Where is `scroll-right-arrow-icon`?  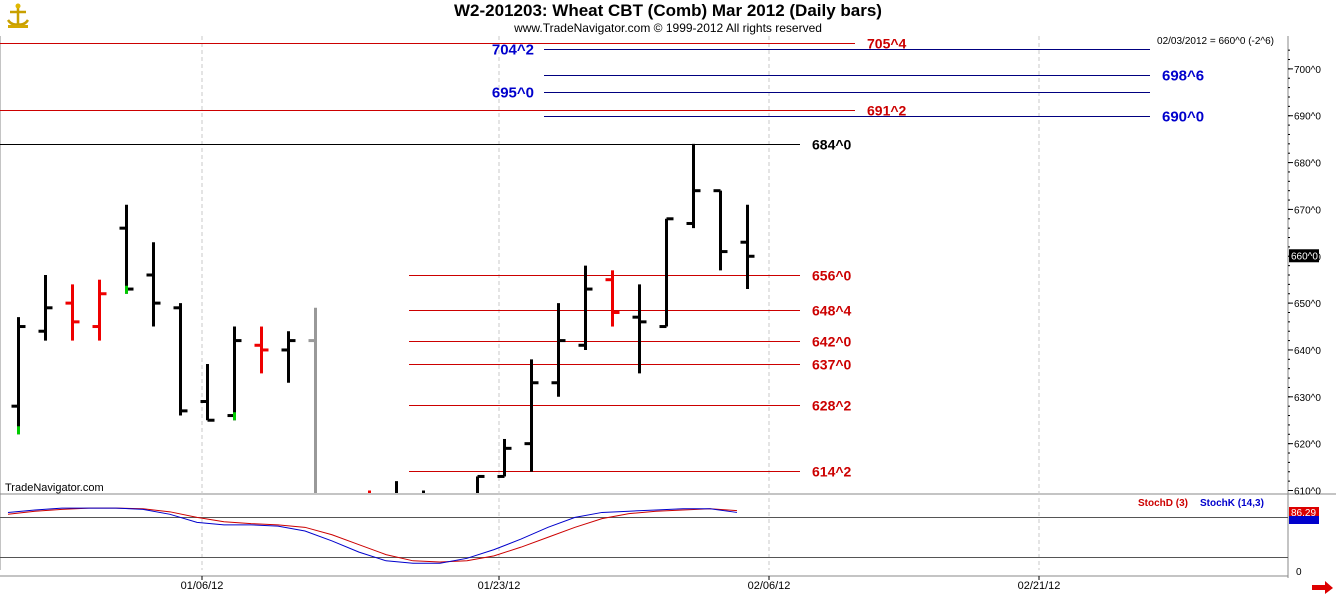
scroll-right-arrow-icon is located at coordinates (1322, 587).